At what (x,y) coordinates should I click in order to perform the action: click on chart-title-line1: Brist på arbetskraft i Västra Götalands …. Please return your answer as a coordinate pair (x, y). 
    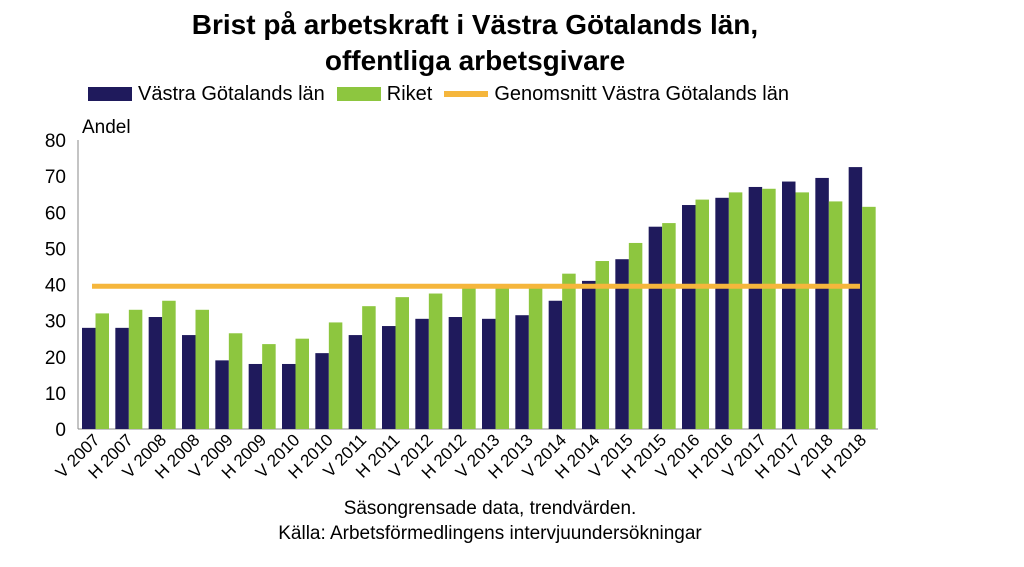
    Looking at the image, I should click on (475, 24).